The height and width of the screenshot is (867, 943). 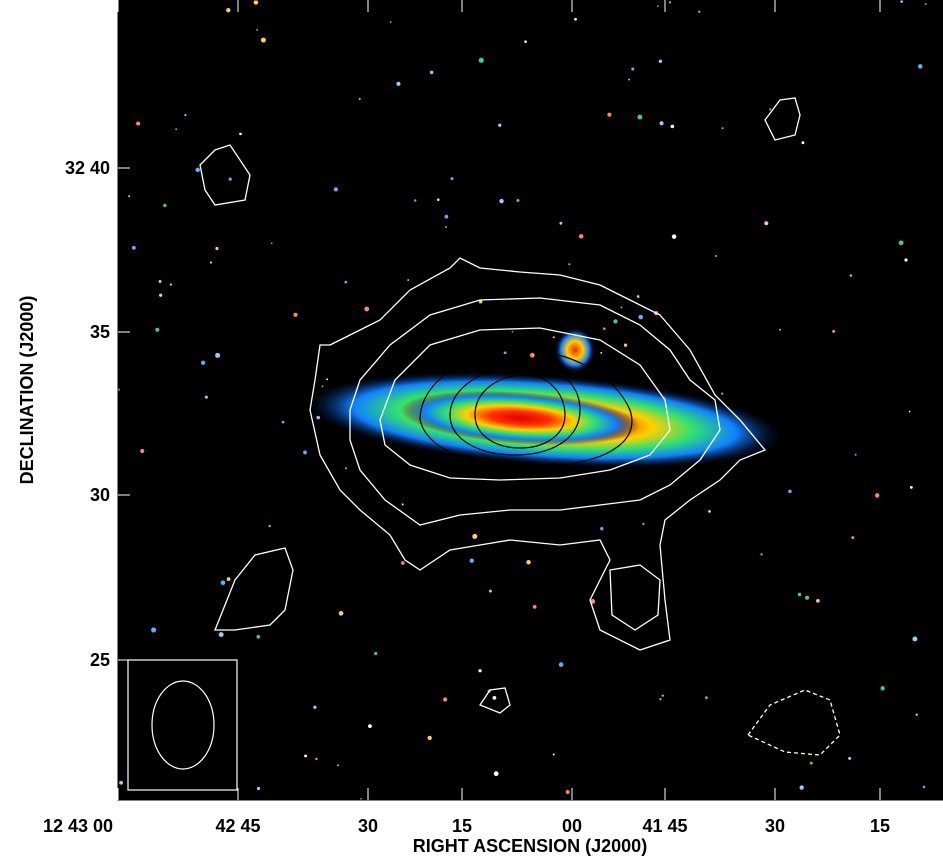 I want to click on y-tick-label: 30, so click(x=100, y=495).